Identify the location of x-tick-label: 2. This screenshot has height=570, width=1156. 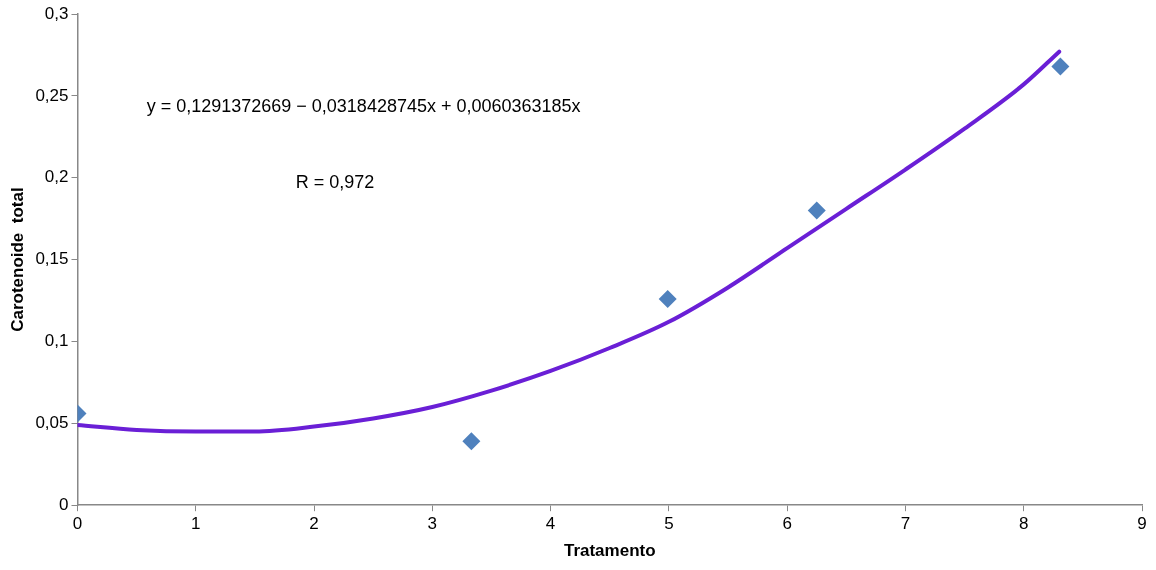
(314, 524).